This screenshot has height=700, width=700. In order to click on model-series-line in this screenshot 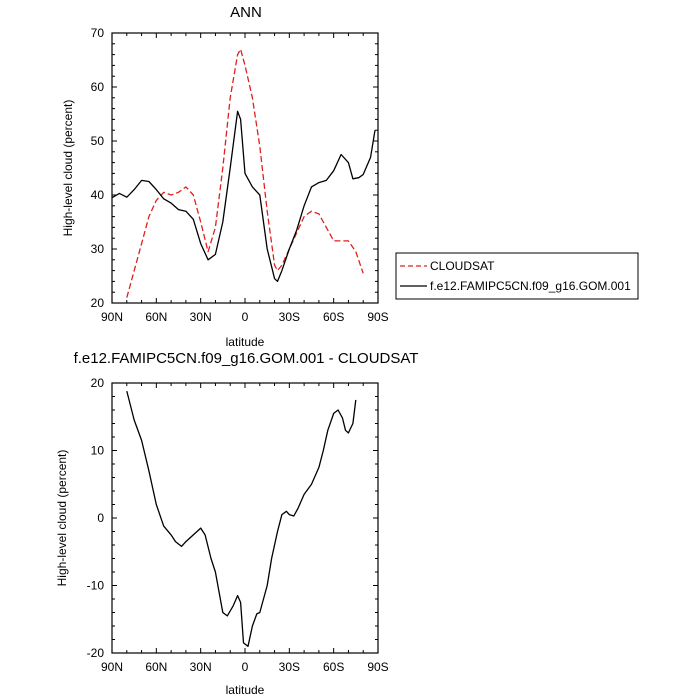, I will do `click(243, 196)`.